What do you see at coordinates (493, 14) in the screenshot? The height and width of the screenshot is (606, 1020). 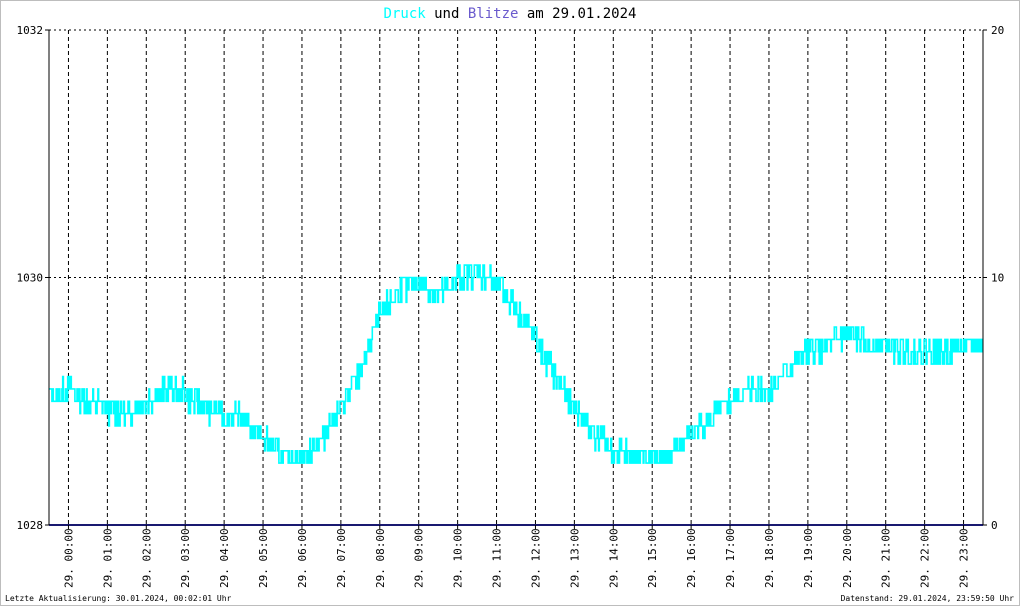 I see `title-blitze: Blitze` at bounding box center [493, 14].